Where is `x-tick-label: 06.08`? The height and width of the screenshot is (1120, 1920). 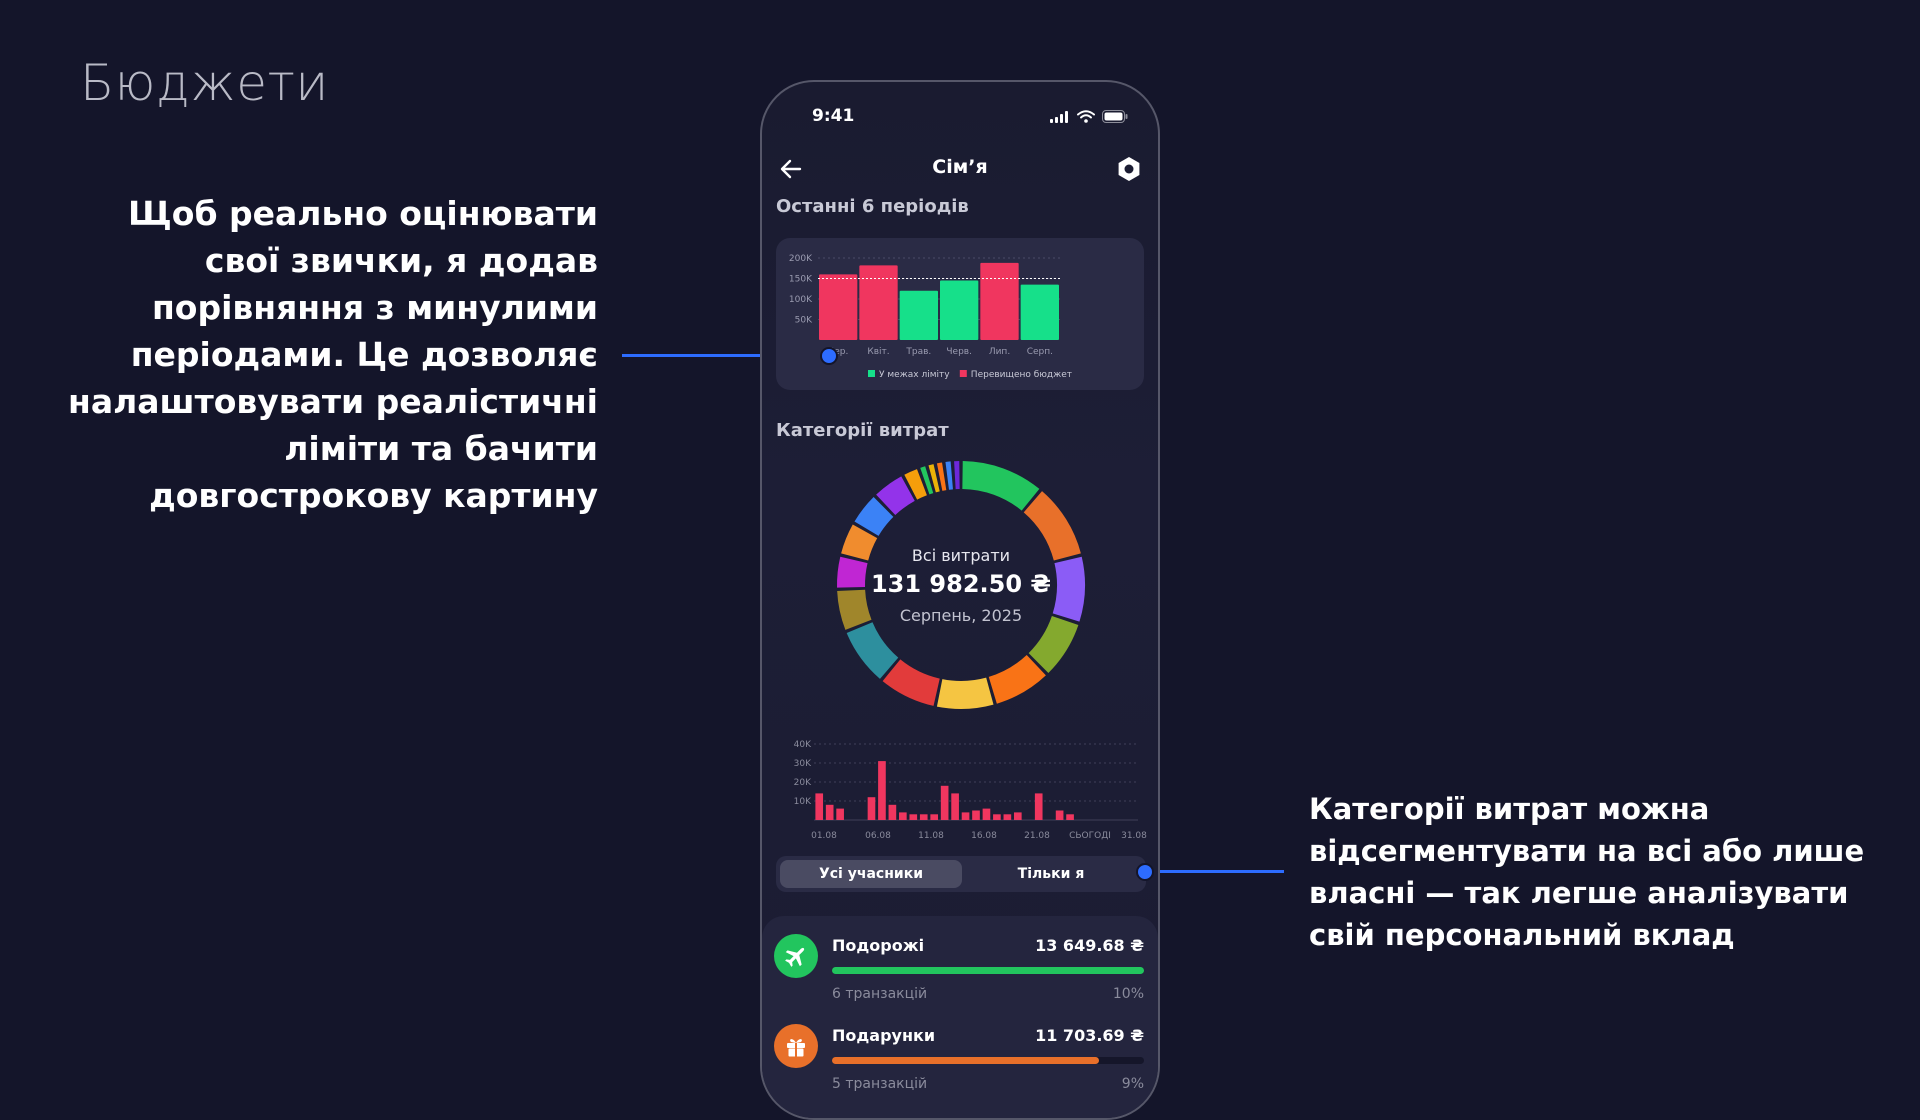
x-tick-label: 06.08 is located at coordinates (878, 836).